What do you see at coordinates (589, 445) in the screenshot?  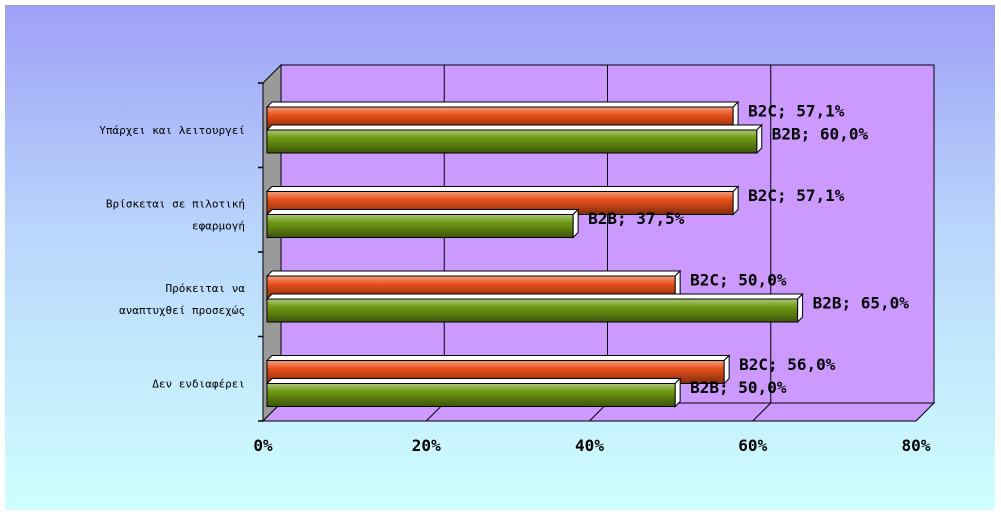 I see `x-tick-label: 40%` at bounding box center [589, 445].